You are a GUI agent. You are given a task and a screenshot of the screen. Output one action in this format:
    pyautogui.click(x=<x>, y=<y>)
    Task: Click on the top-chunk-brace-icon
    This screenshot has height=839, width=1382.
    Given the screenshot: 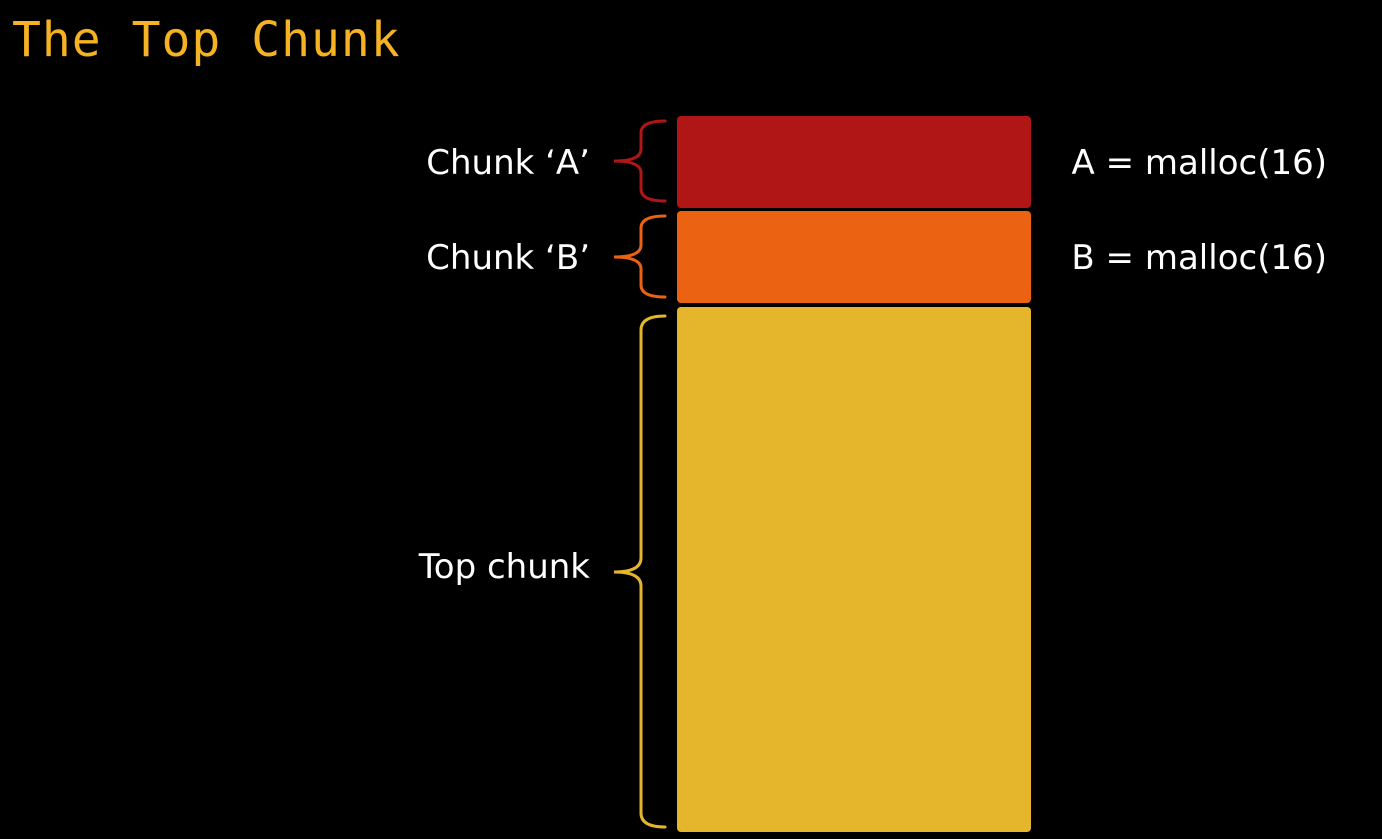 What is the action you would take?
    pyautogui.click(x=640, y=571)
    